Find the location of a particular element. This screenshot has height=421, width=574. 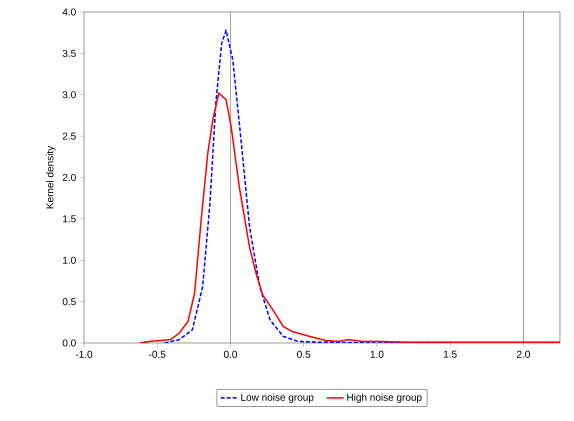

y-tick-label: 3.0 is located at coordinates (69, 94).